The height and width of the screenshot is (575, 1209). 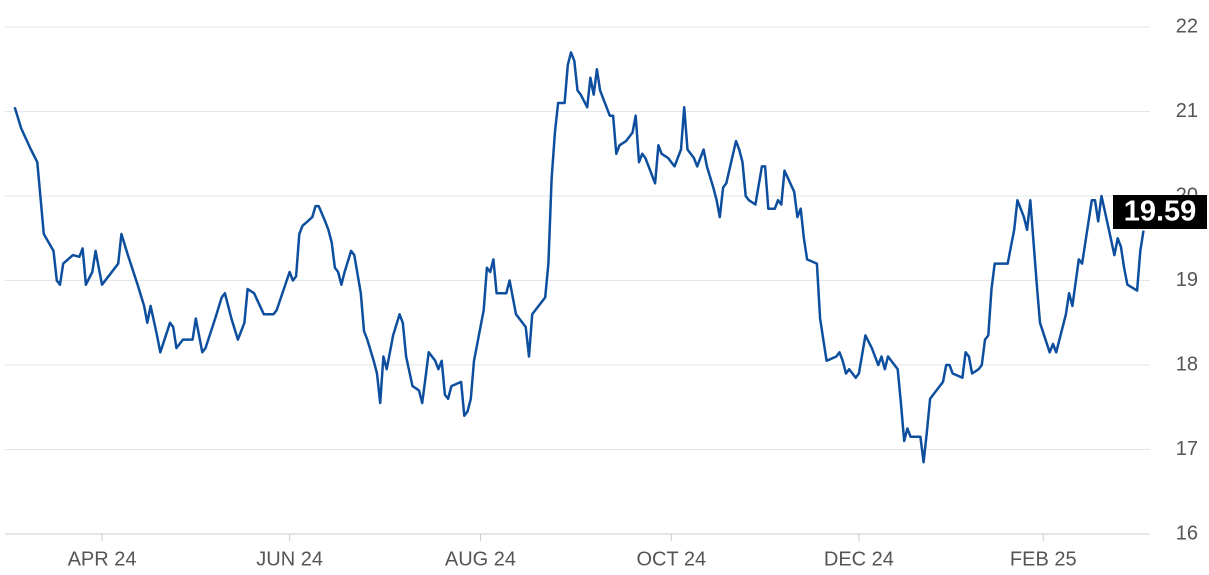 I want to click on x-tick-label: DEC 24, so click(x=859, y=559).